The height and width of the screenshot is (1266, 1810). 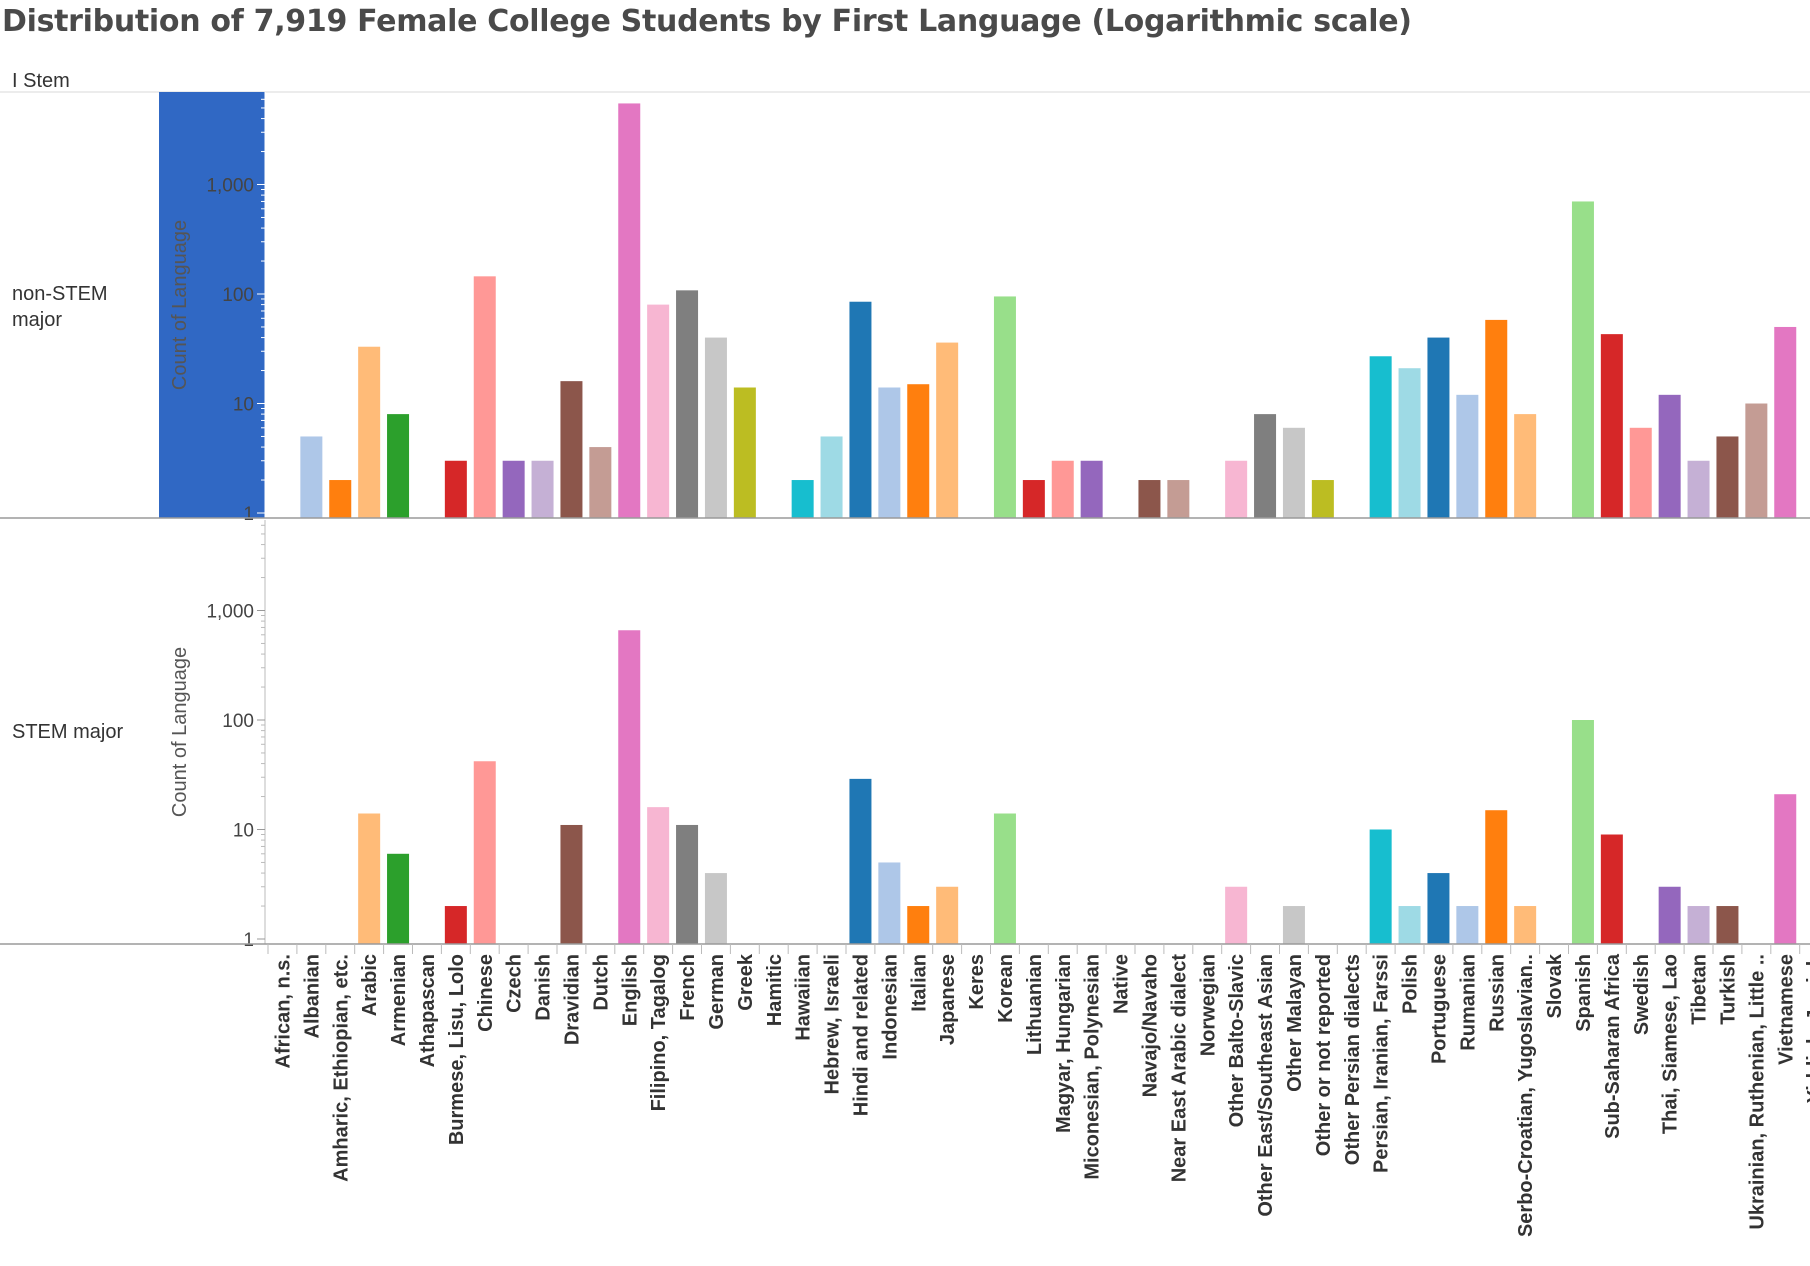 I want to click on x-category-label: Danish, so click(x=544, y=987).